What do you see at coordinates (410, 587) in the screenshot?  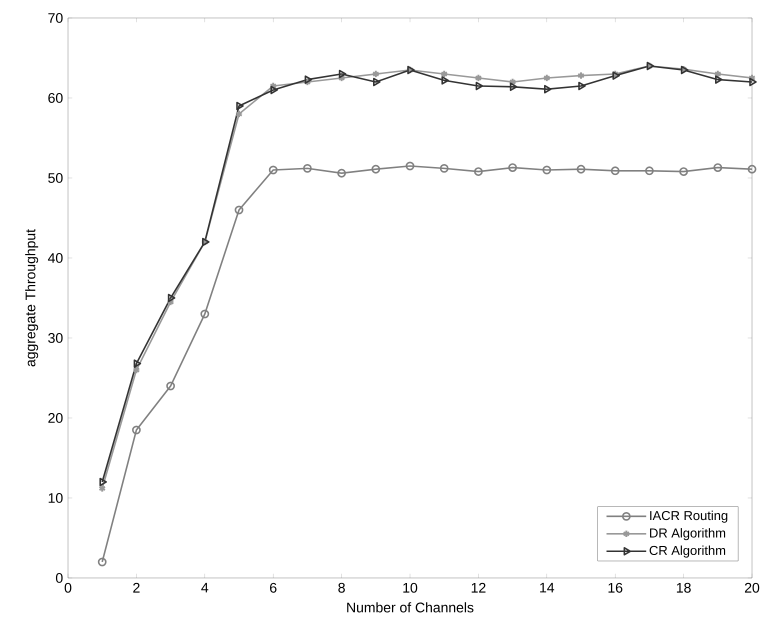 I see `x-tick-label: 10` at bounding box center [410, 587].